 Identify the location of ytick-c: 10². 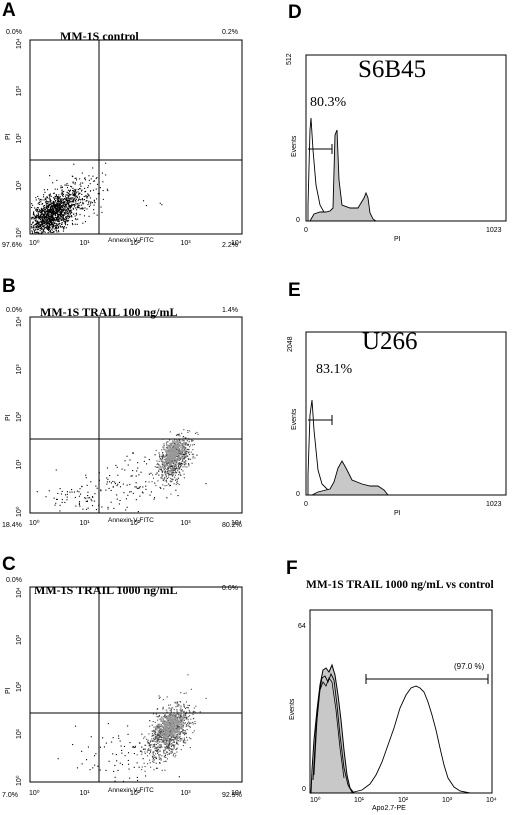
(19, 686).